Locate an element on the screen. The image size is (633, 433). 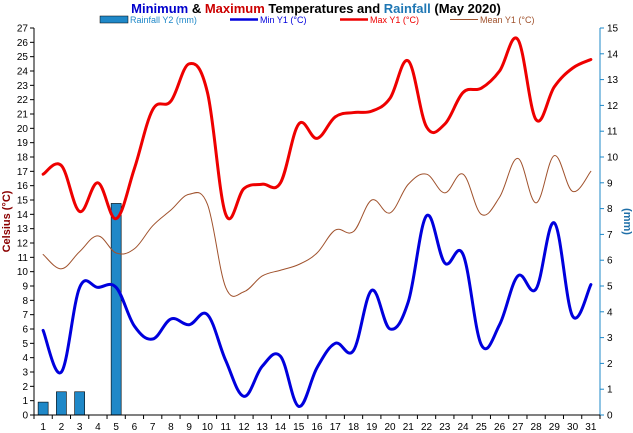
legend-item: Max Y1 (°C) is located at coordinates (379, 20).